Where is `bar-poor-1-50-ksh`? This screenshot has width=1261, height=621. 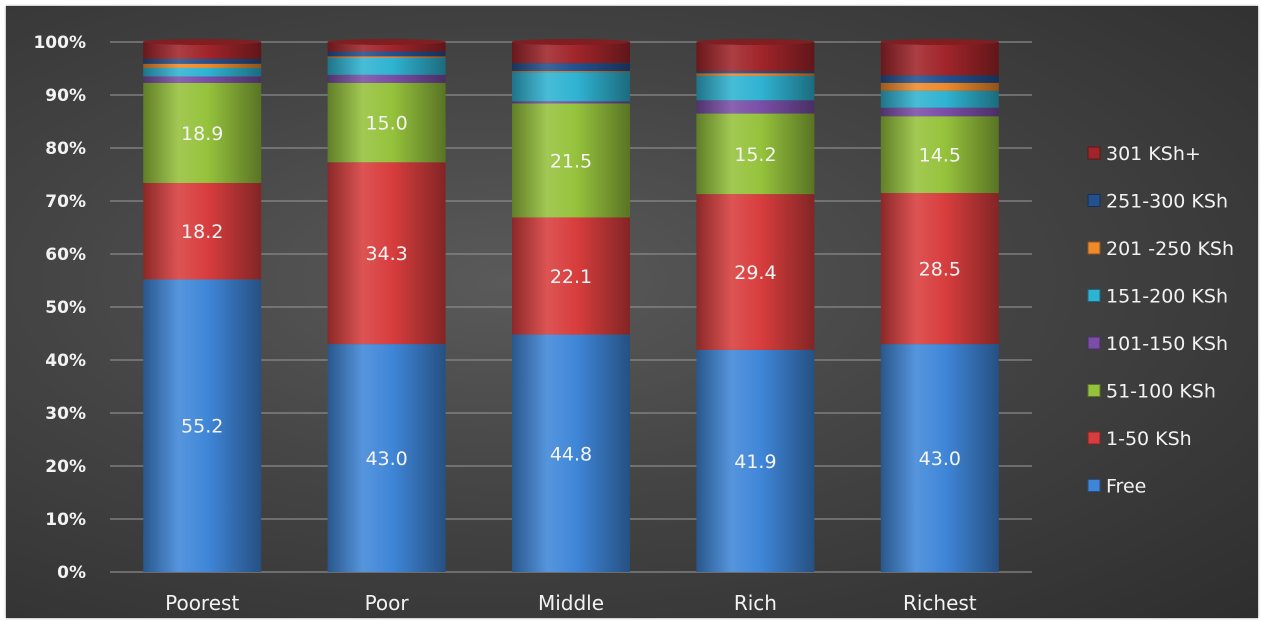
bar-poor-1-50-ksh is located at coordinates (386, 253).